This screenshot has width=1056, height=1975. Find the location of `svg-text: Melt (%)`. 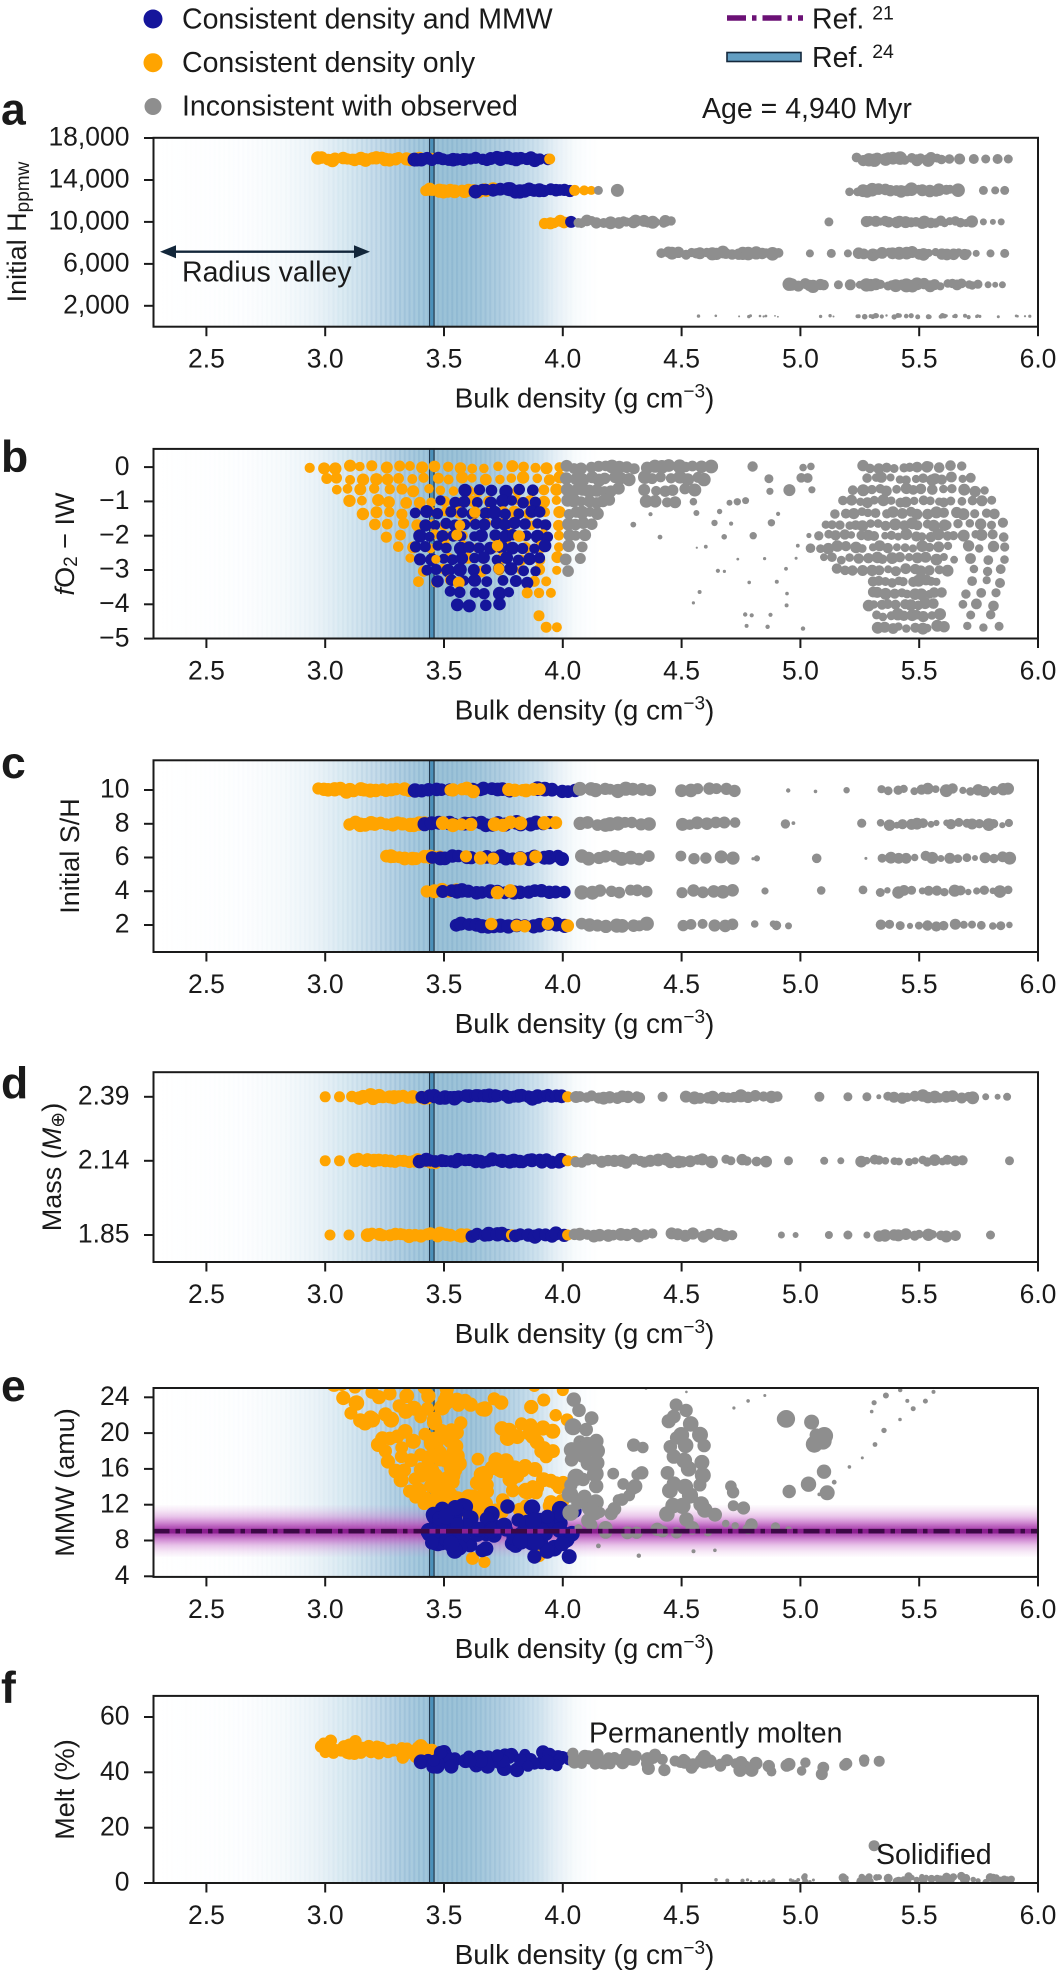

svg-text: Melt (%) is located at coordinates (65, 1789).